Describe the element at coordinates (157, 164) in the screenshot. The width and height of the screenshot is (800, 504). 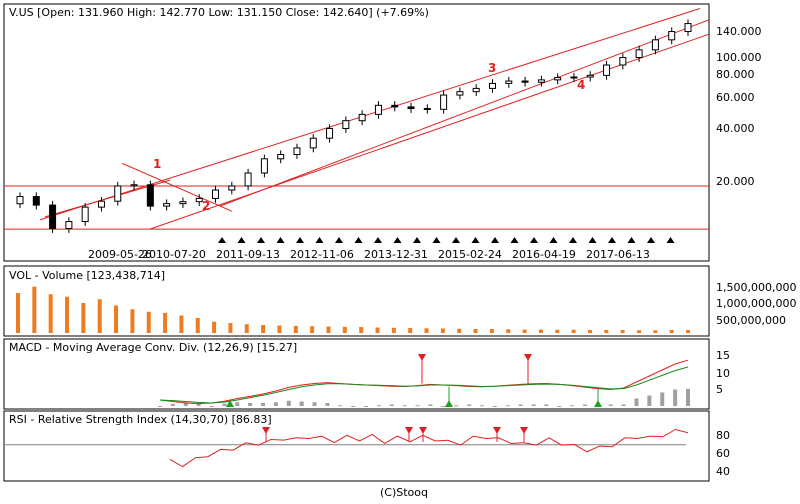
I see `annotation-label: 1` at that location.